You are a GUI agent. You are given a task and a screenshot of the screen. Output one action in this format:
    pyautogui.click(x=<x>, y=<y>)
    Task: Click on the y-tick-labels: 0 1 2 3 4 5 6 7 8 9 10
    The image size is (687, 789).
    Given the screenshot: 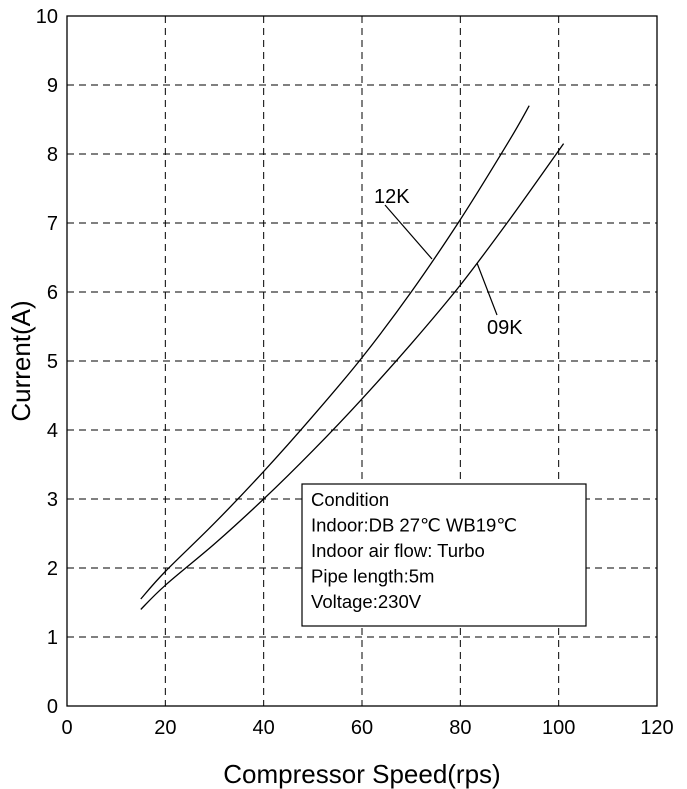 What is the action you would take?
    pyautogui.click(x=47, y=362)
    